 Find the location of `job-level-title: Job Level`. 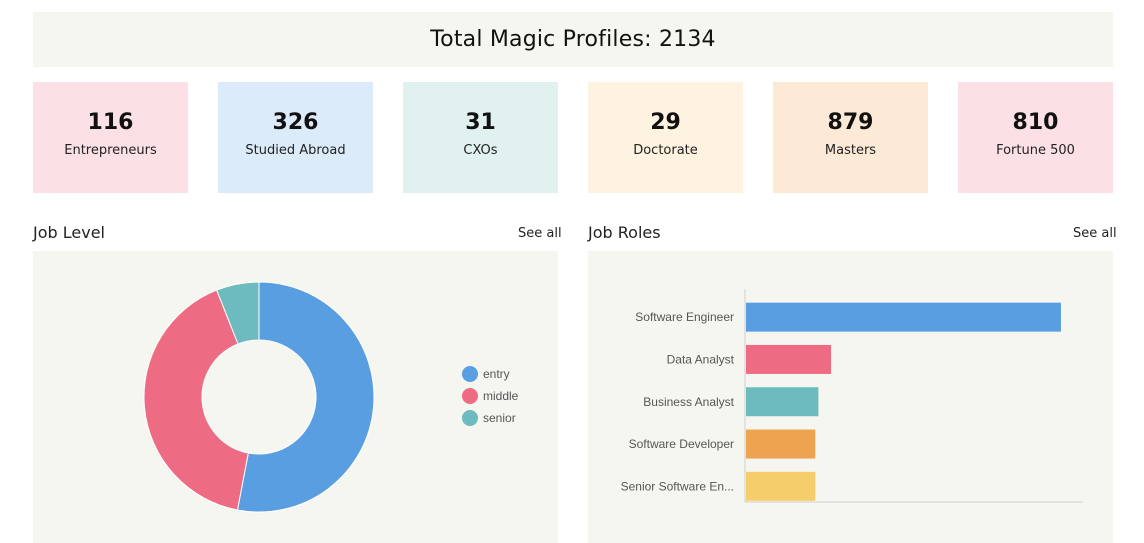

job-level-title: Job Level is located at coordinates (69, 232).